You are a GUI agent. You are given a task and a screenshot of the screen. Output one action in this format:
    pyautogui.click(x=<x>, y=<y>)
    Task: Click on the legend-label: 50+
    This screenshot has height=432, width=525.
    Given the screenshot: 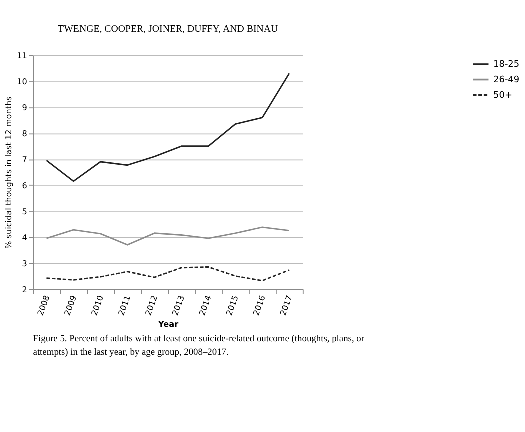 What is the action you would take?
    pyautogui.click(x=503, y=95)
    